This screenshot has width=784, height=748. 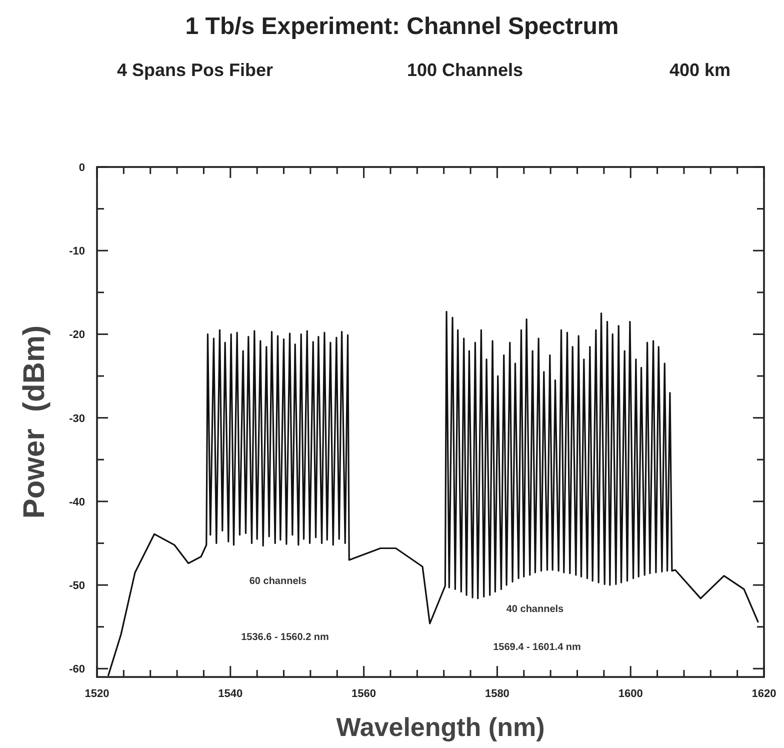 What do you see at coordinates (77, 335) in the screenshot?
I see `y-tick-label: -20` at bounding box center [77, 335].